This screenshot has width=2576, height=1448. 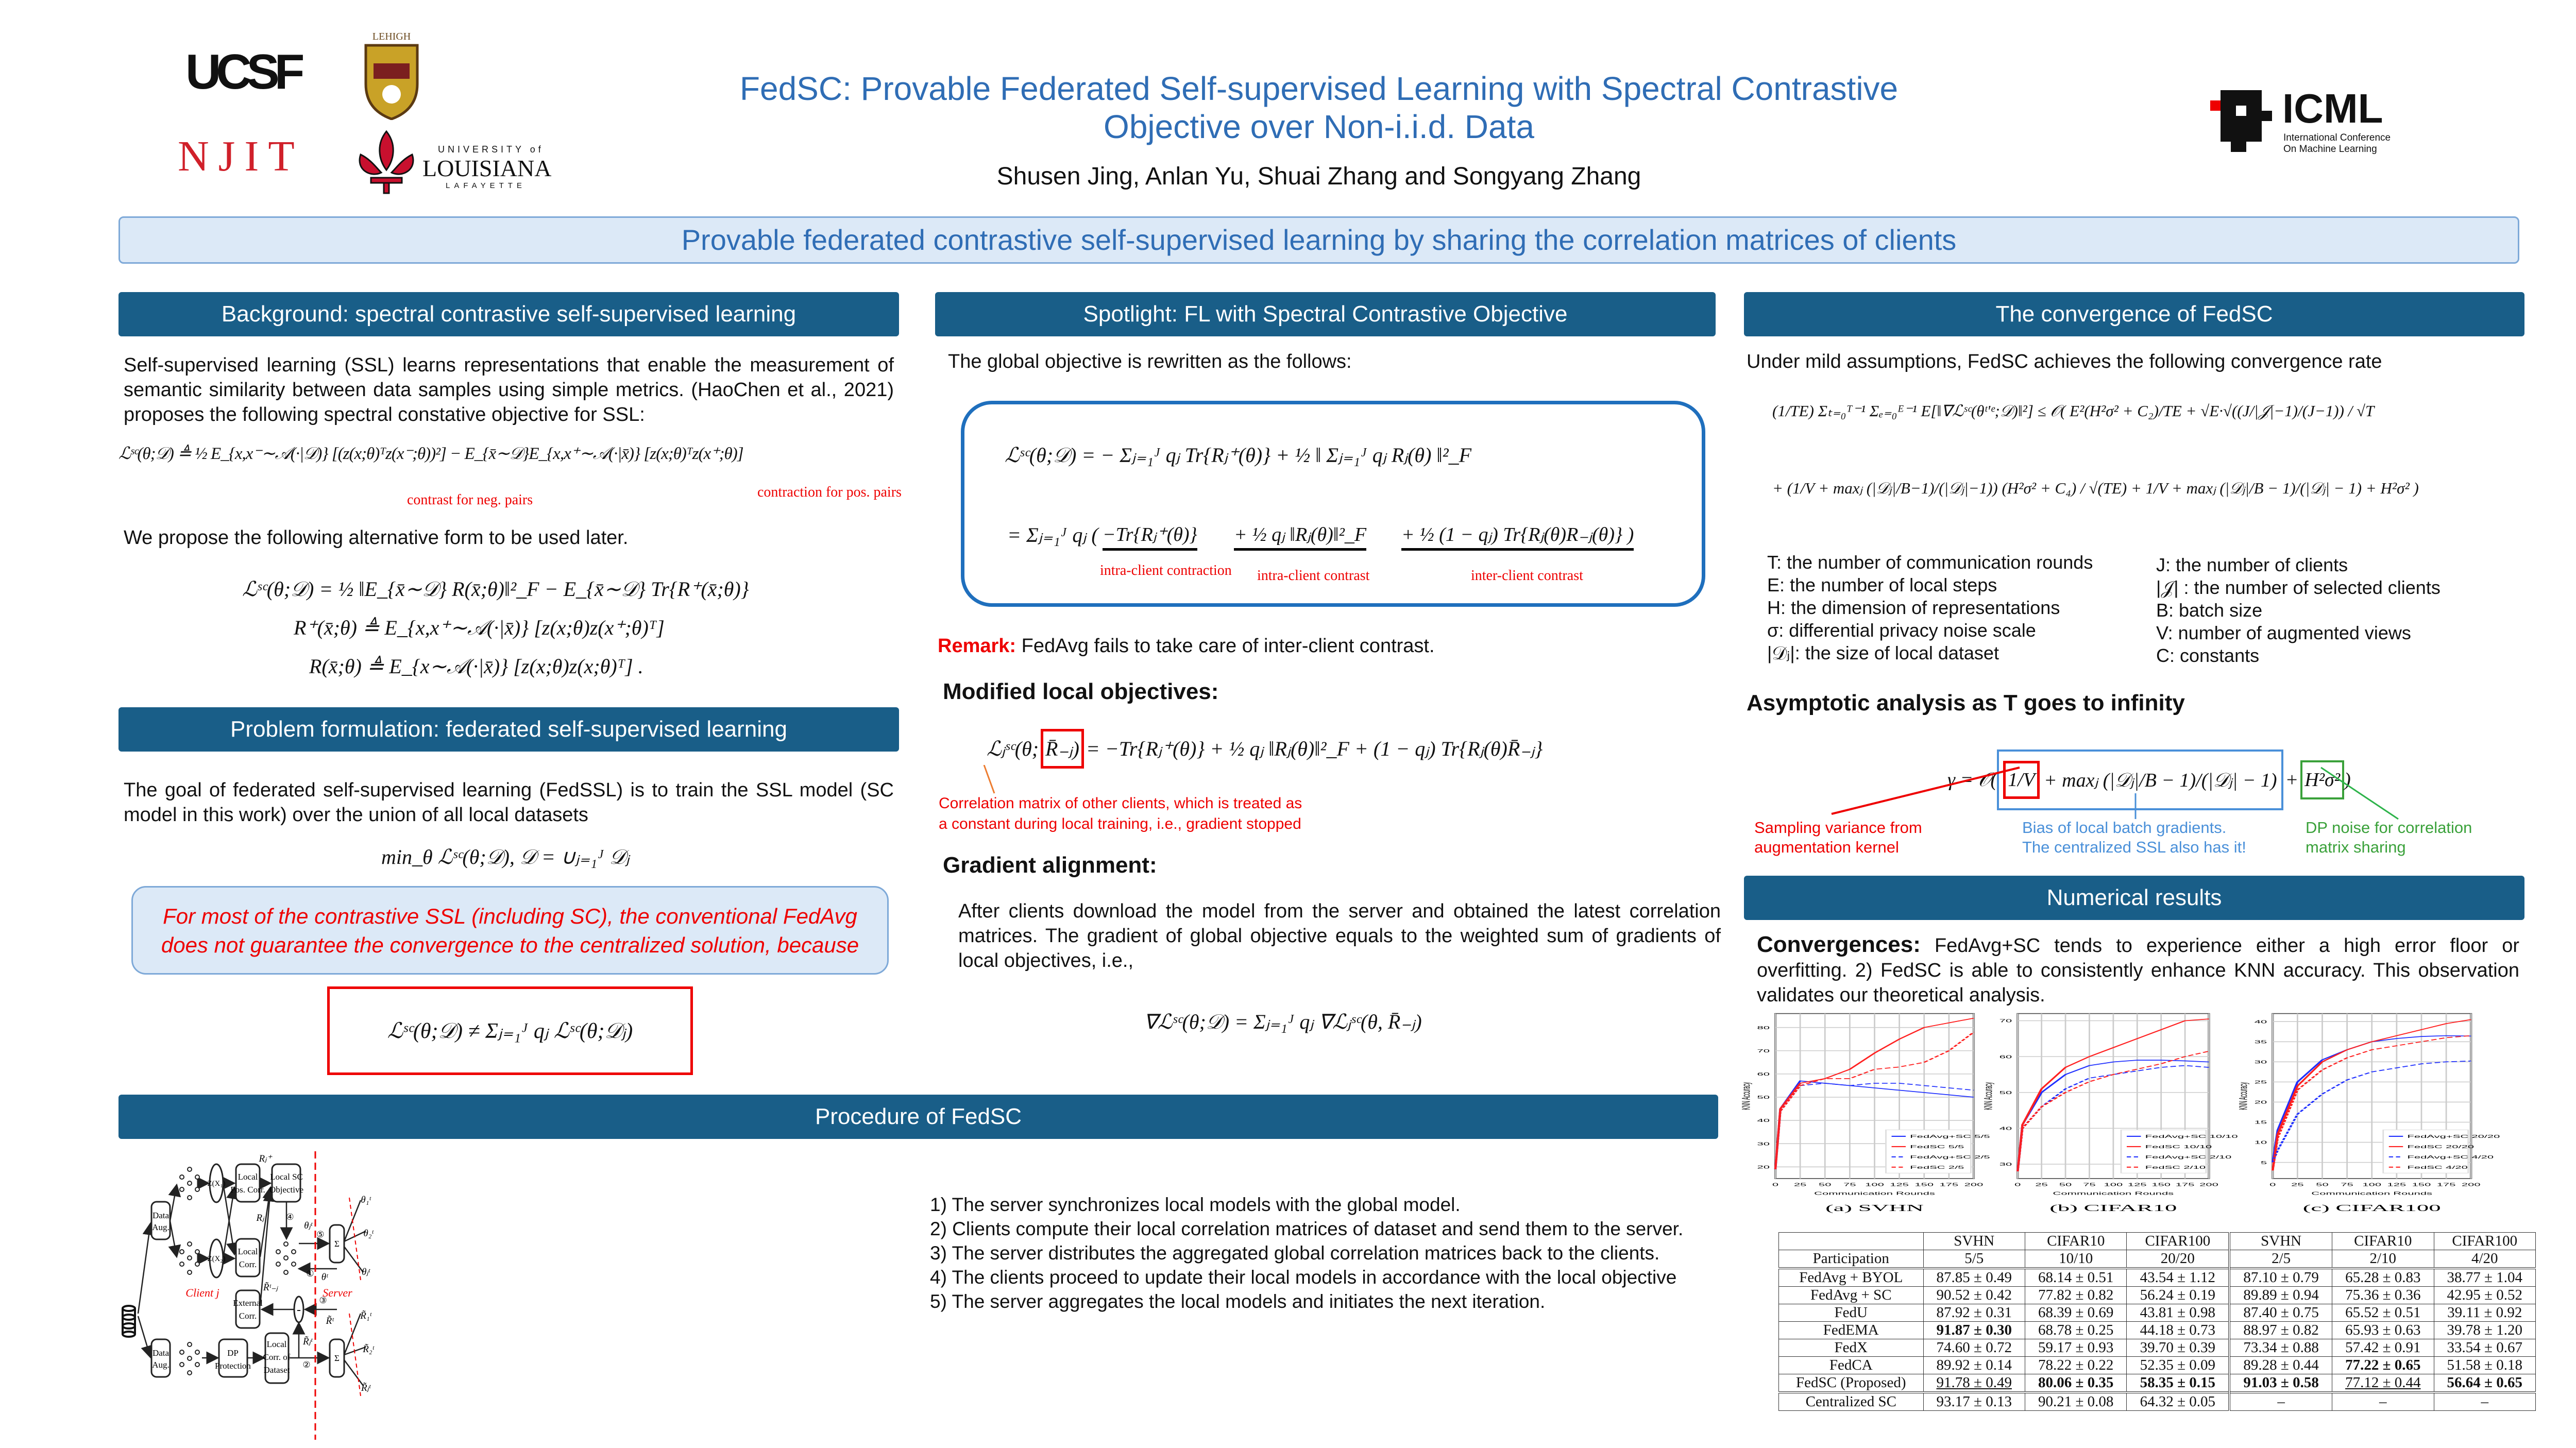 I want to click on remark-label: Remark:, so click(x=977, y=646).